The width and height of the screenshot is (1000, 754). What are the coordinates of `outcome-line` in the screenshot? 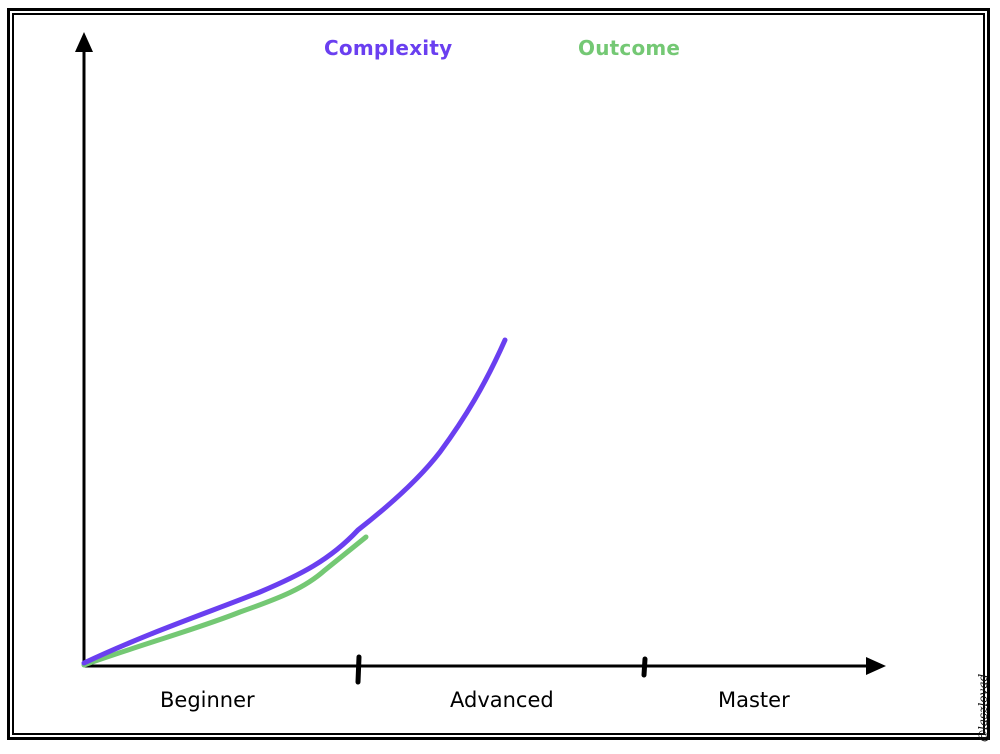 It's located at (225, 601).